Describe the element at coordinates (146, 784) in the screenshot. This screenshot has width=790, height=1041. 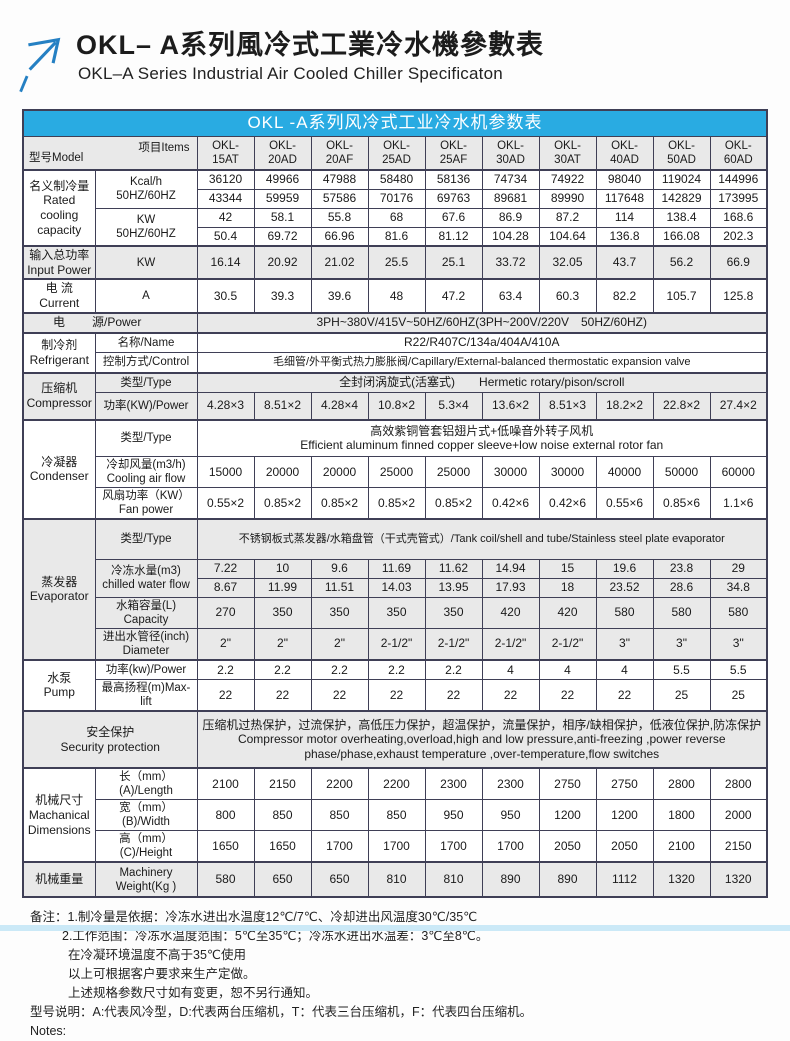
I see `row-sublabel-length: 长（mm）(A)/Length` at that location.